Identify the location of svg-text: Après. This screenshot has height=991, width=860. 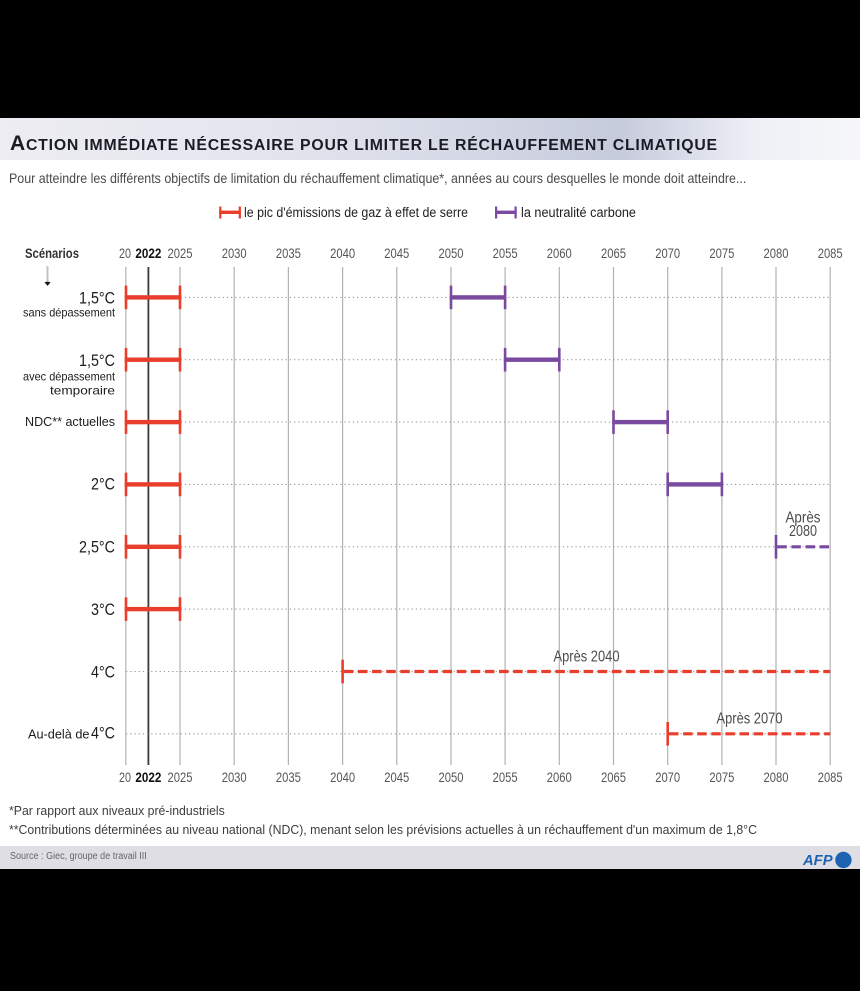
(803, 518).